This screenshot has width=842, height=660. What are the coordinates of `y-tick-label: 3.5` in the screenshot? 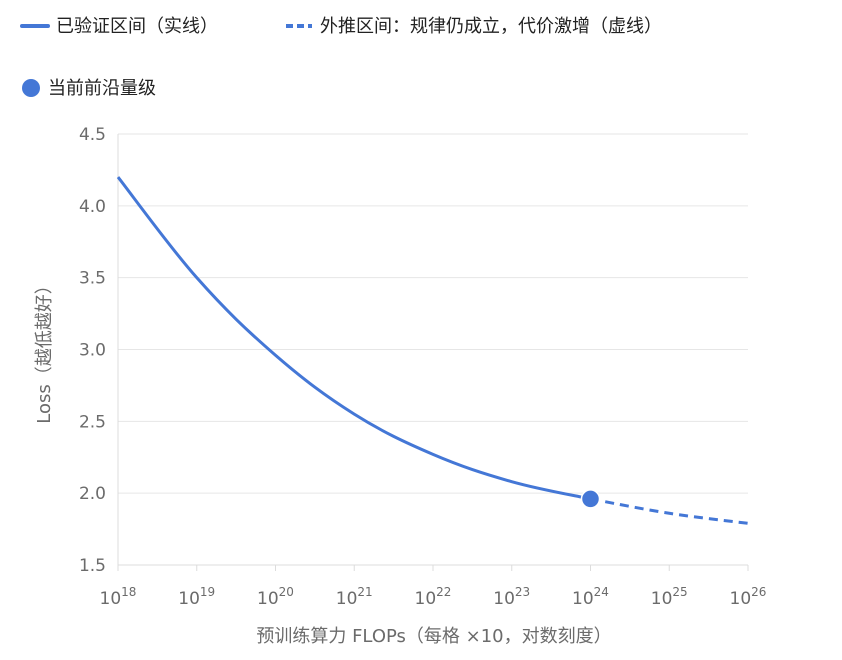 It's located at (92, 279).